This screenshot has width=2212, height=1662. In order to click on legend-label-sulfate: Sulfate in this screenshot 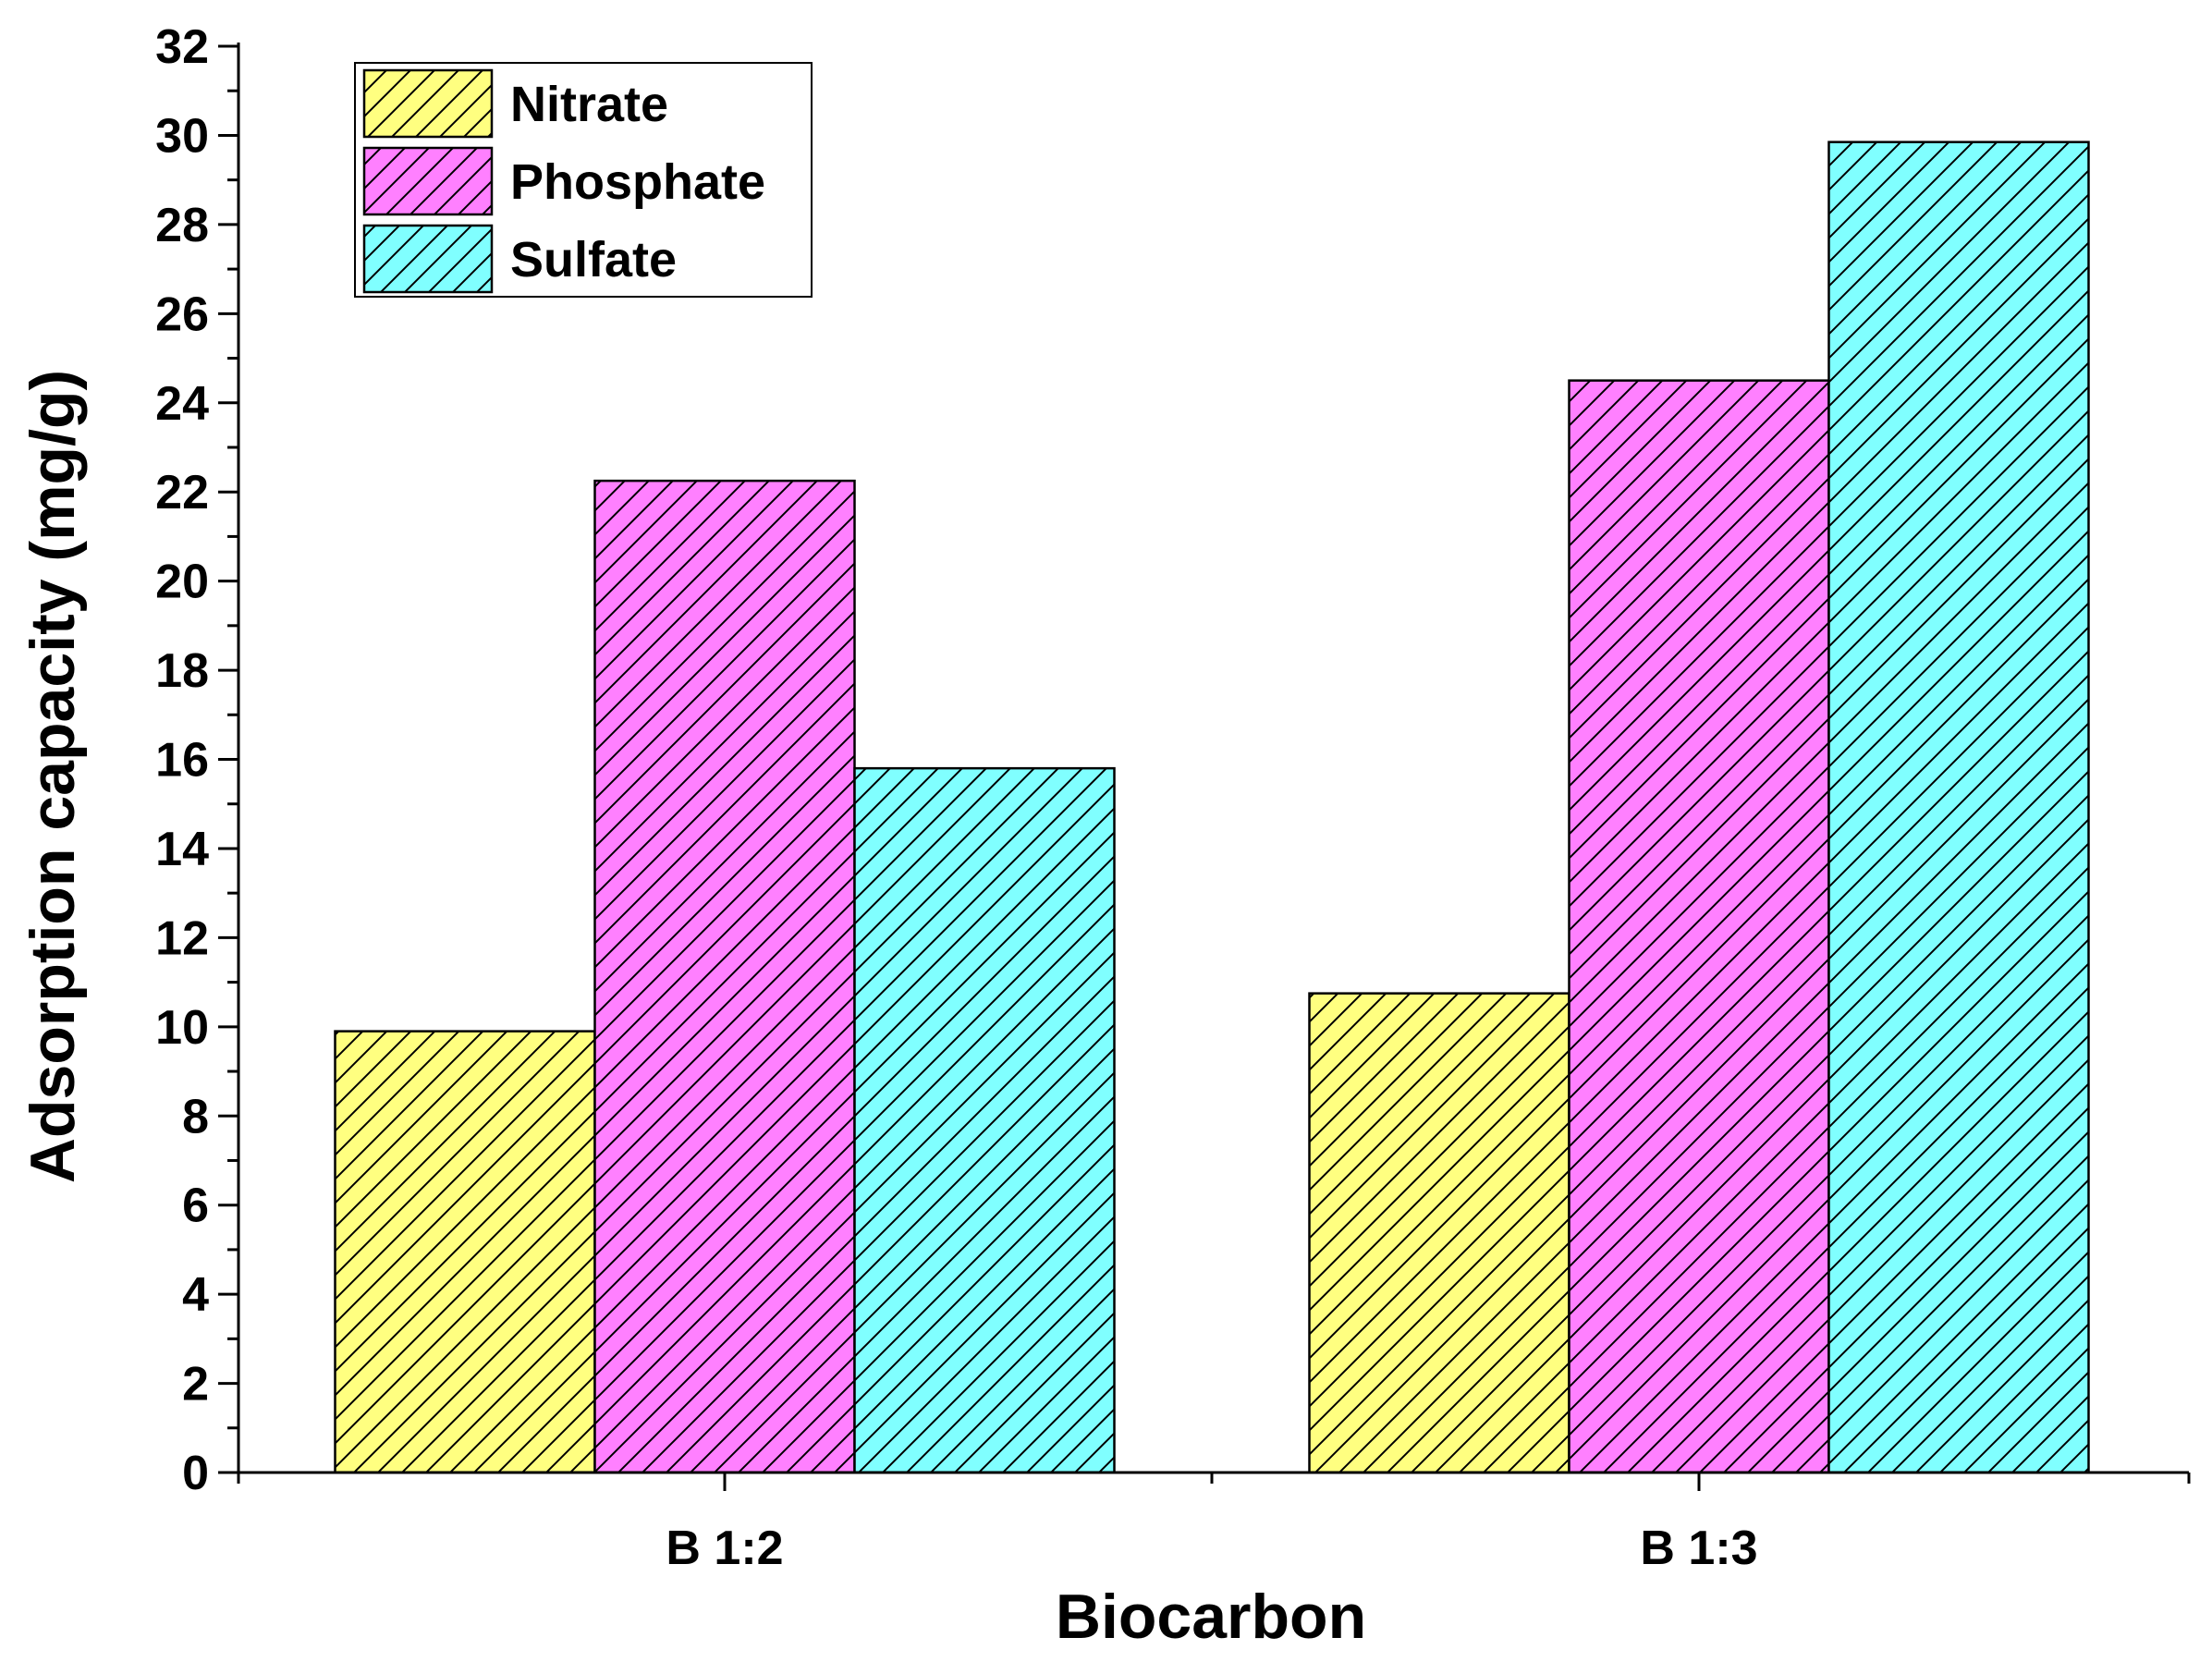, I will do `click(593, 259)`.